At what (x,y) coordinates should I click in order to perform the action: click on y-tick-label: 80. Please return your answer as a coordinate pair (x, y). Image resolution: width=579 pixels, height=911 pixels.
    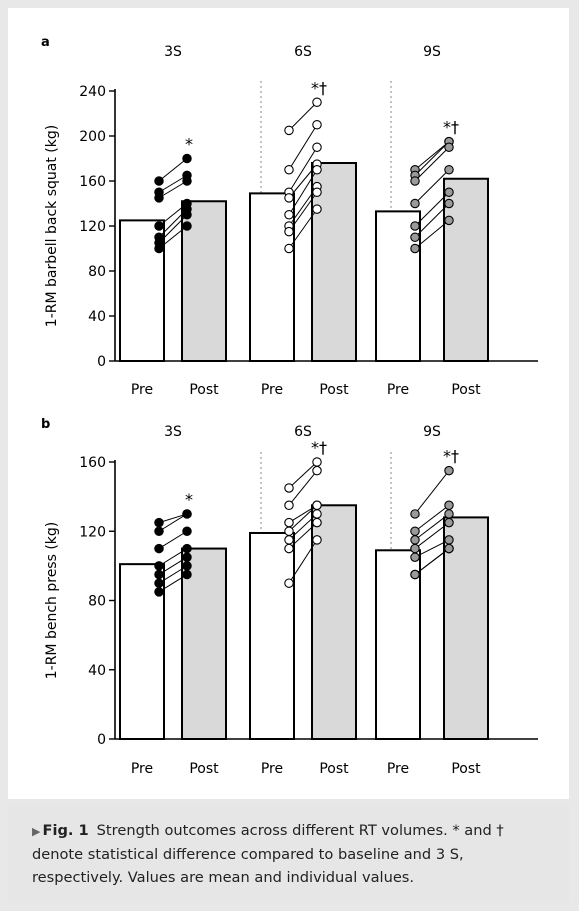
    Looking at the image, I should click on (97, 272).